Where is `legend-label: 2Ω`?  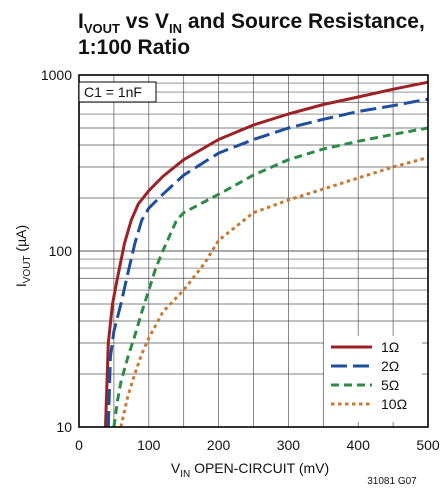 legend-label: 2Ω is located at coordinates (390, 366).